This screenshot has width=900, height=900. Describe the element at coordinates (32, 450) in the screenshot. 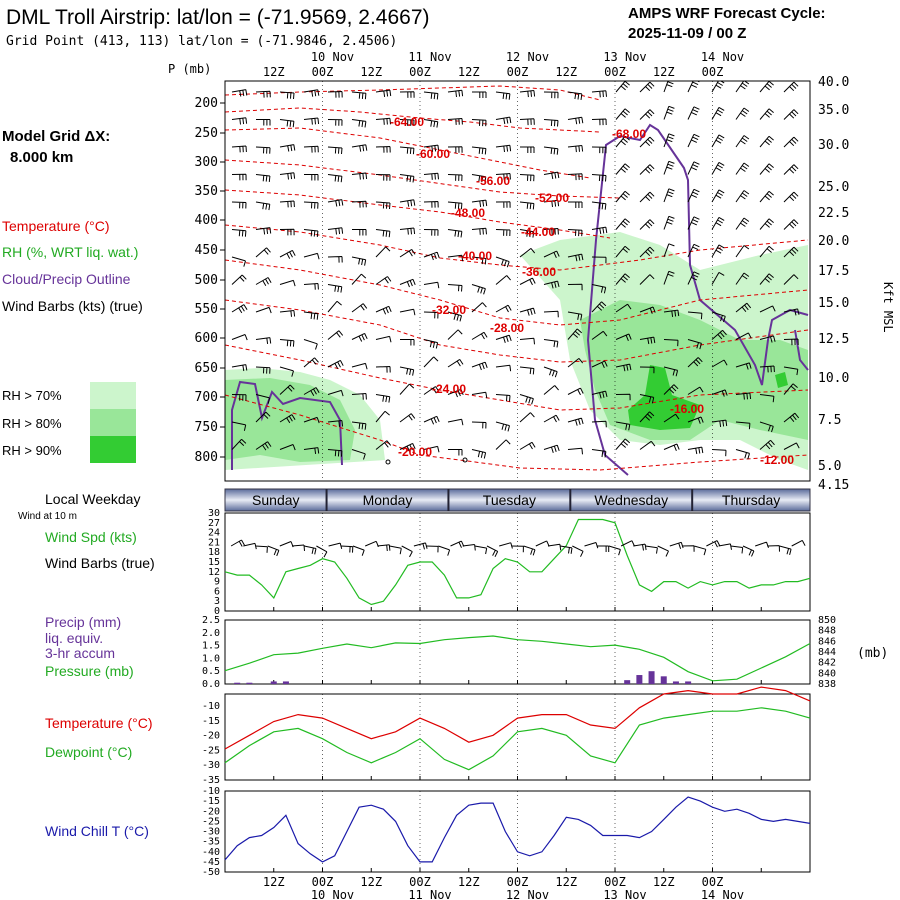

I see `legend-rh90: RH > 90%` at that location.